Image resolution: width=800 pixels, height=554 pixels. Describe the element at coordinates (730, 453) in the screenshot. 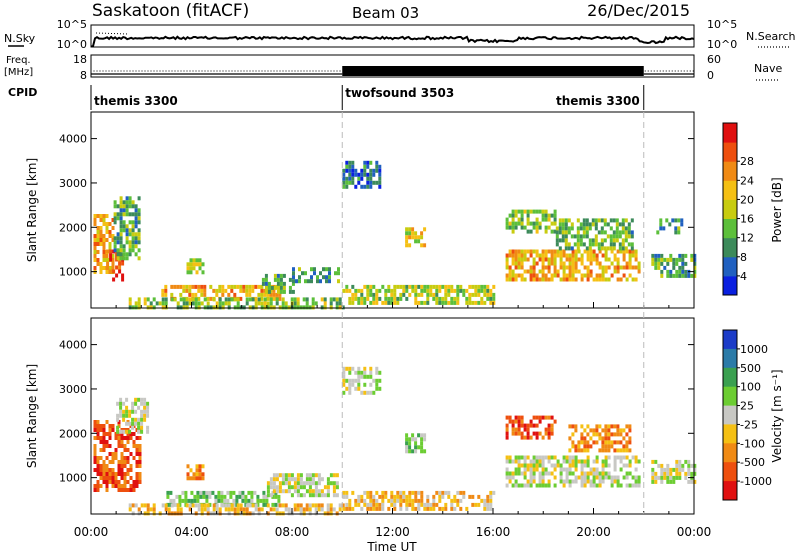

I see `colorbar-segment` at that location.